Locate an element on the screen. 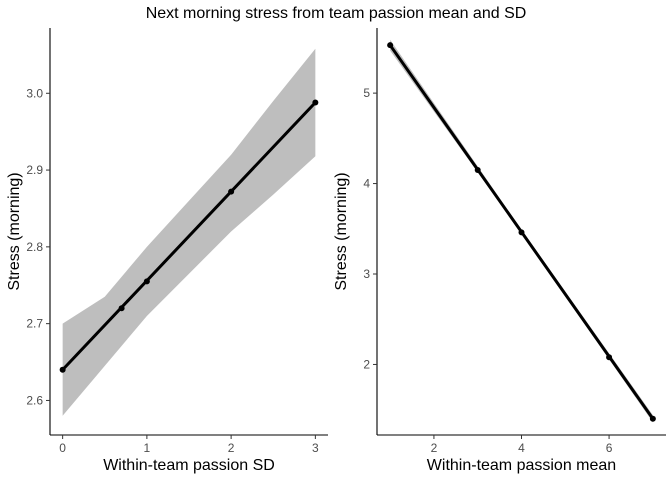  y-tick-label: 2.6 is located at coordinates (34, 400).